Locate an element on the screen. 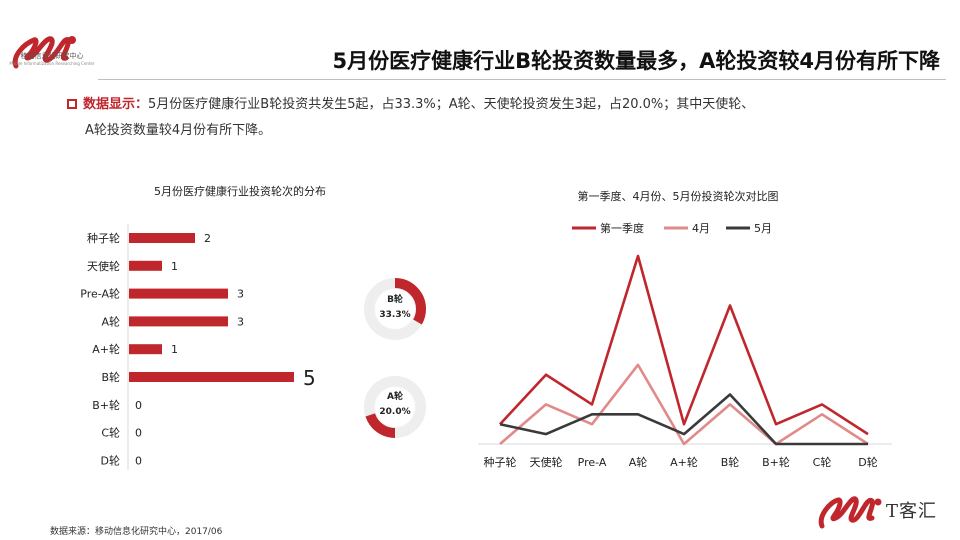  donut-a-percent: 20.0% is located at coordinates (395, 412).